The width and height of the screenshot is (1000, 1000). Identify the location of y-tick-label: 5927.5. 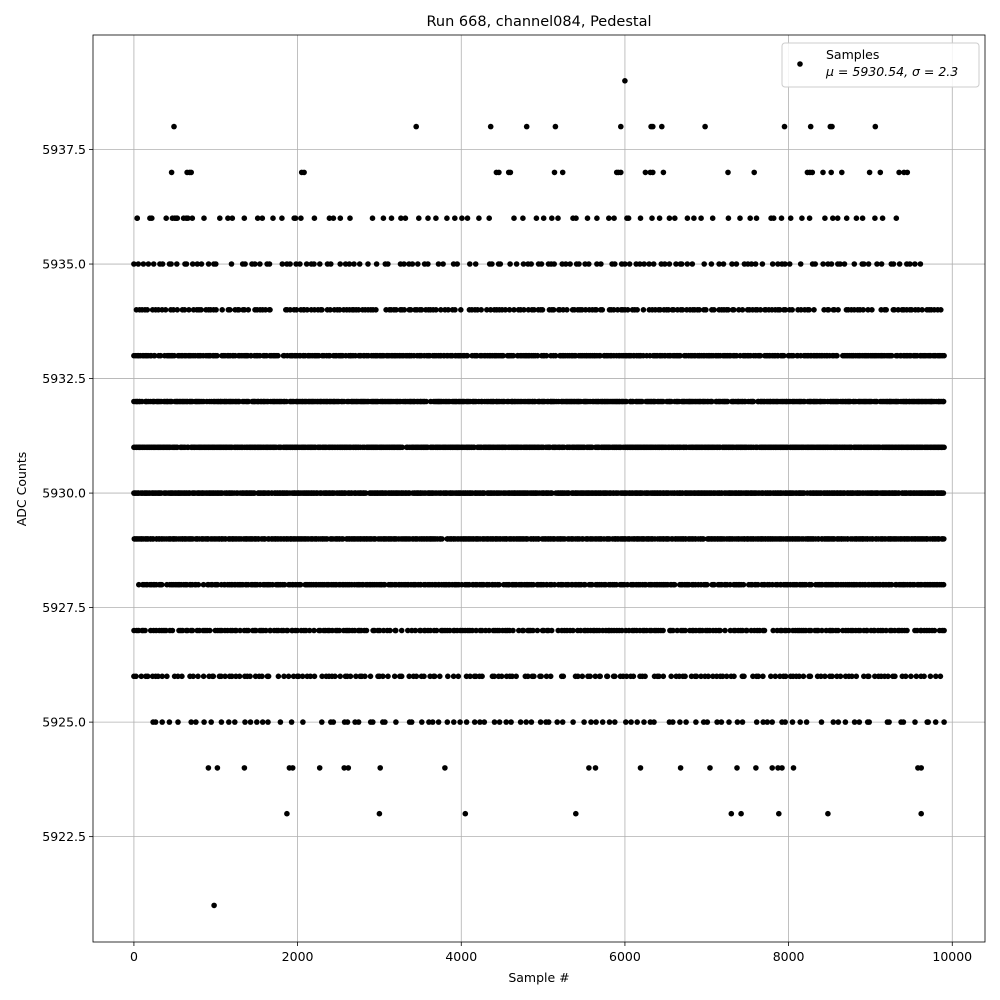
(64, 607).